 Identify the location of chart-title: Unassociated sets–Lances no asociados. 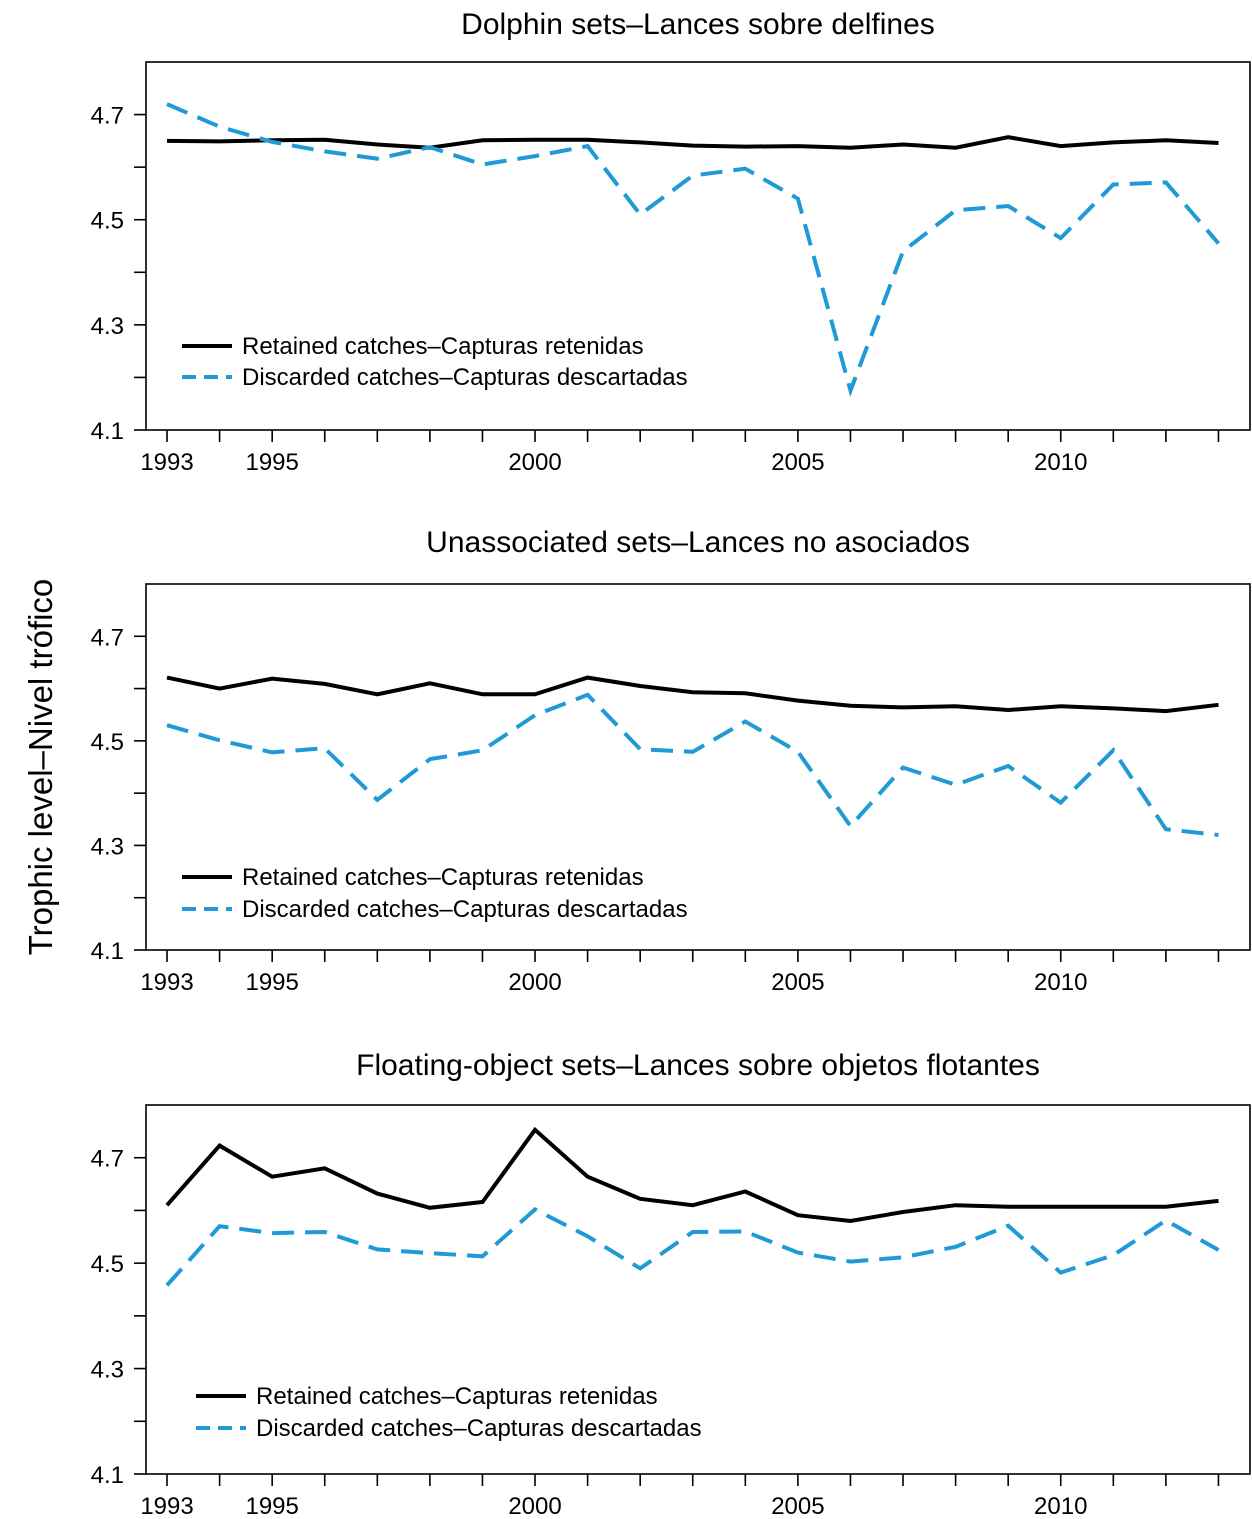
(698, 542).